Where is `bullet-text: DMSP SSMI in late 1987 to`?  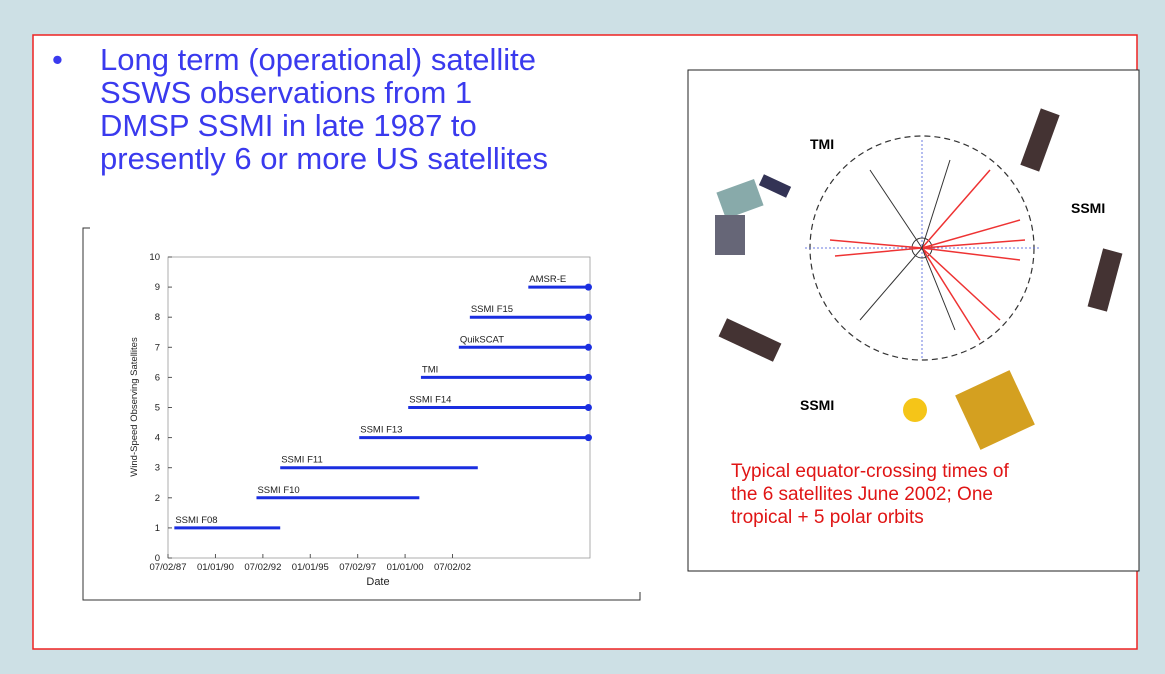
bullet-text: DMSP SSMI in late 1987 to is located at coordinates (288, 125).